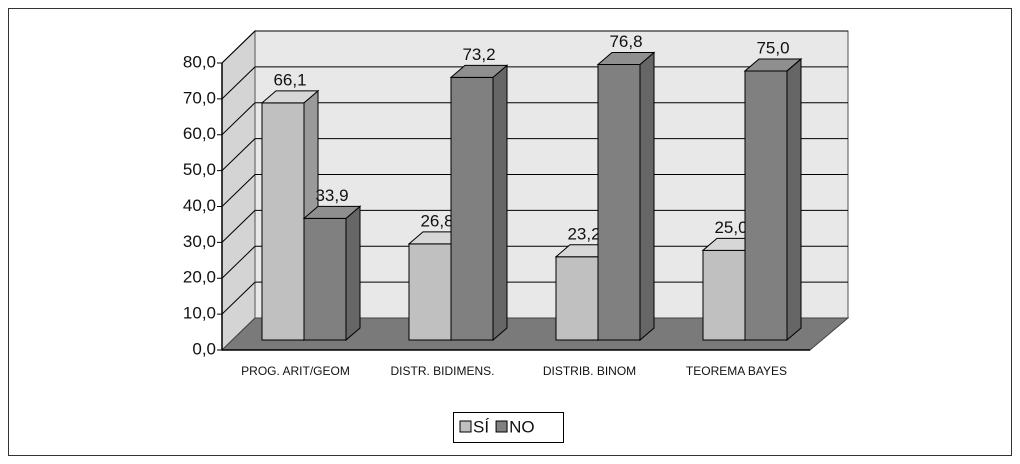 Image resolution: width=1020 pixels, height=464 pixels. Describe the element at coordinates (199, 97) in the screenshot. I see `y-tick-label: 70,0` at that location.